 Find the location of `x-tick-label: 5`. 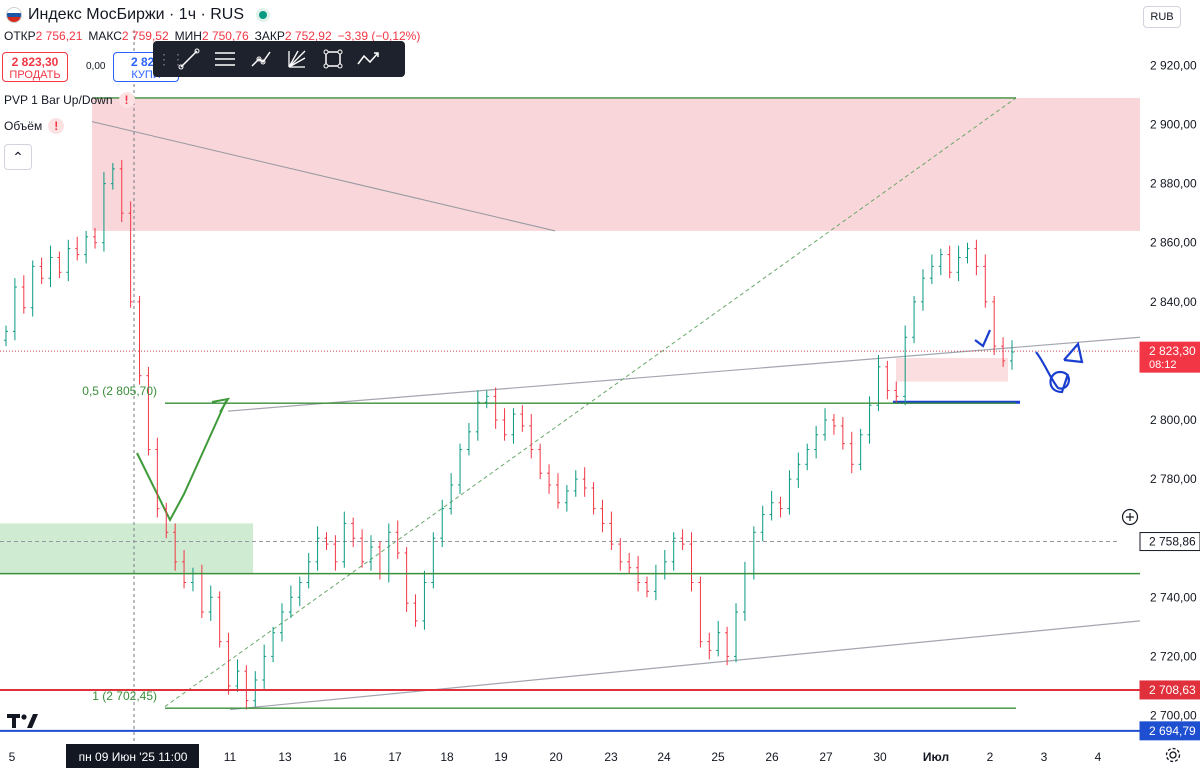

x-tick-label: 5 is located at coordinates (12, 757).